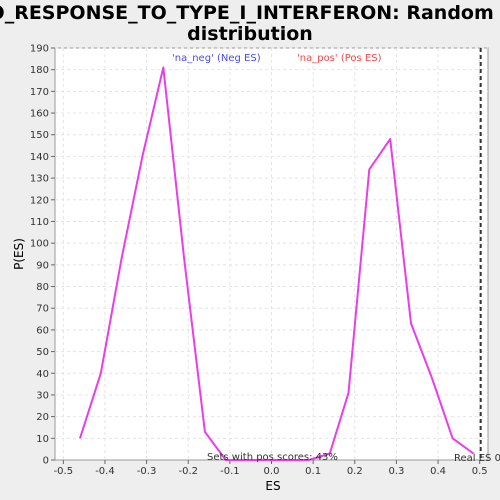  Describe the element at coordinates (272, 457) in the screenshot. I see `pos-scores-annotation: Sets with pos scores: 43%` at that location.